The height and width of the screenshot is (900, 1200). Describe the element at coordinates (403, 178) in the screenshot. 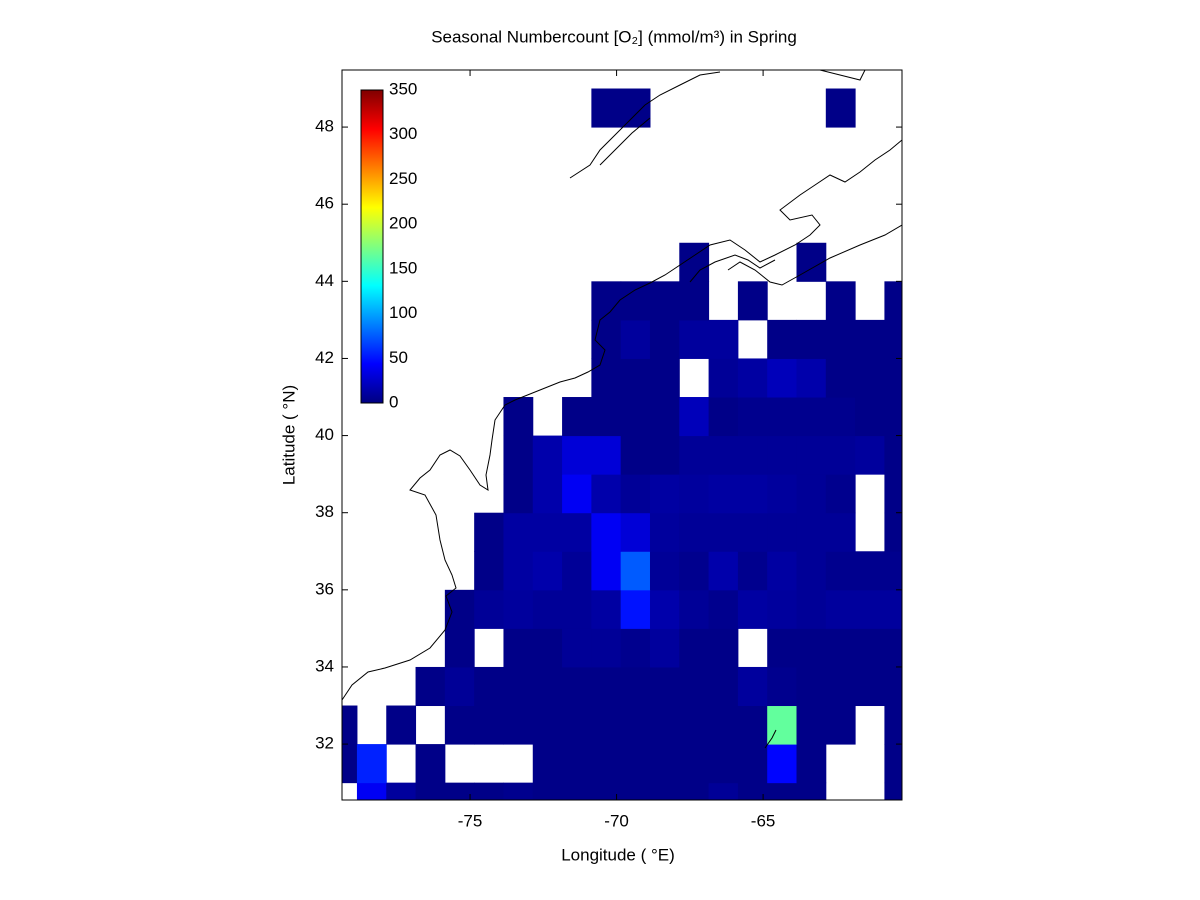

I see `colorbar-tick-label: 250` at that location.